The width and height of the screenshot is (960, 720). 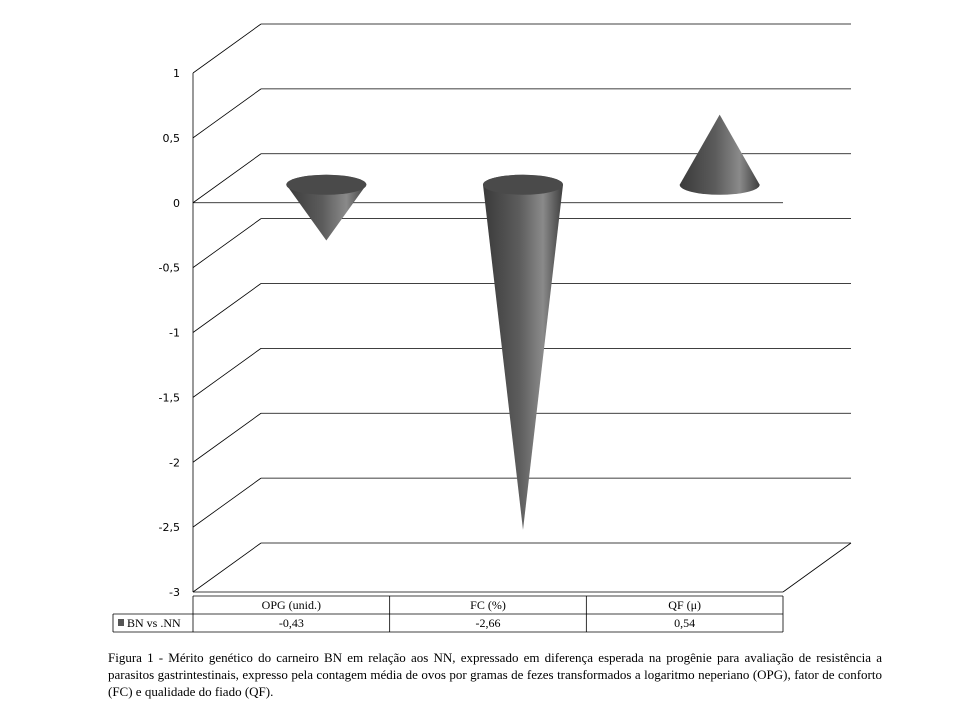 What do you see at coordinates (174, 592) in the screenshot?
I see `y-tick-label: -3` at bounding box center [174, 592].